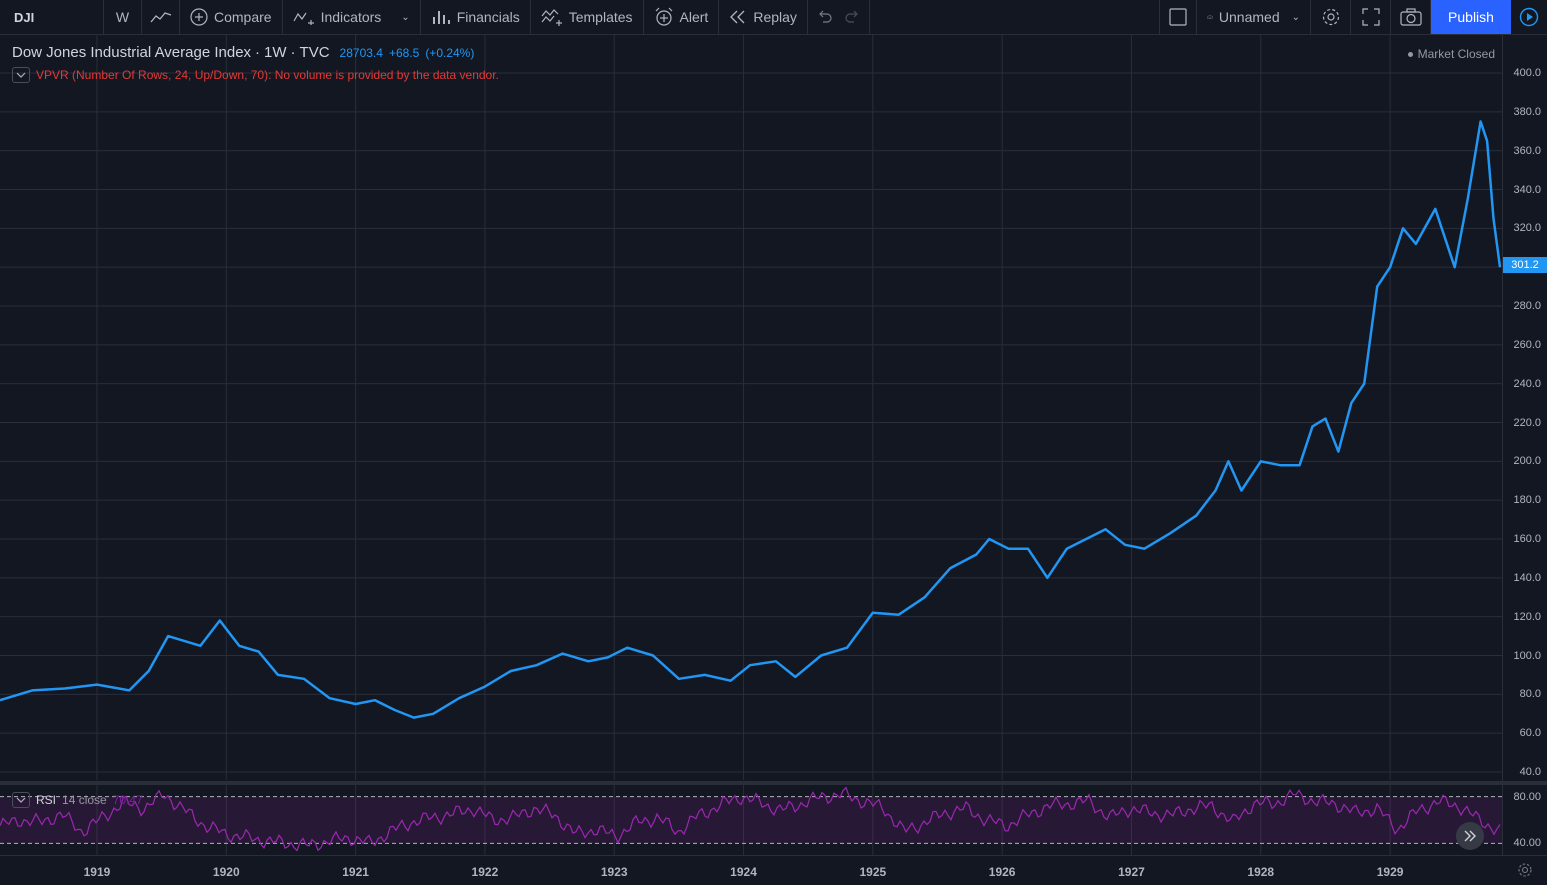 The width and height of the screenshot is (1547, 885). I want to click on redo-icon, so click(852, 17).